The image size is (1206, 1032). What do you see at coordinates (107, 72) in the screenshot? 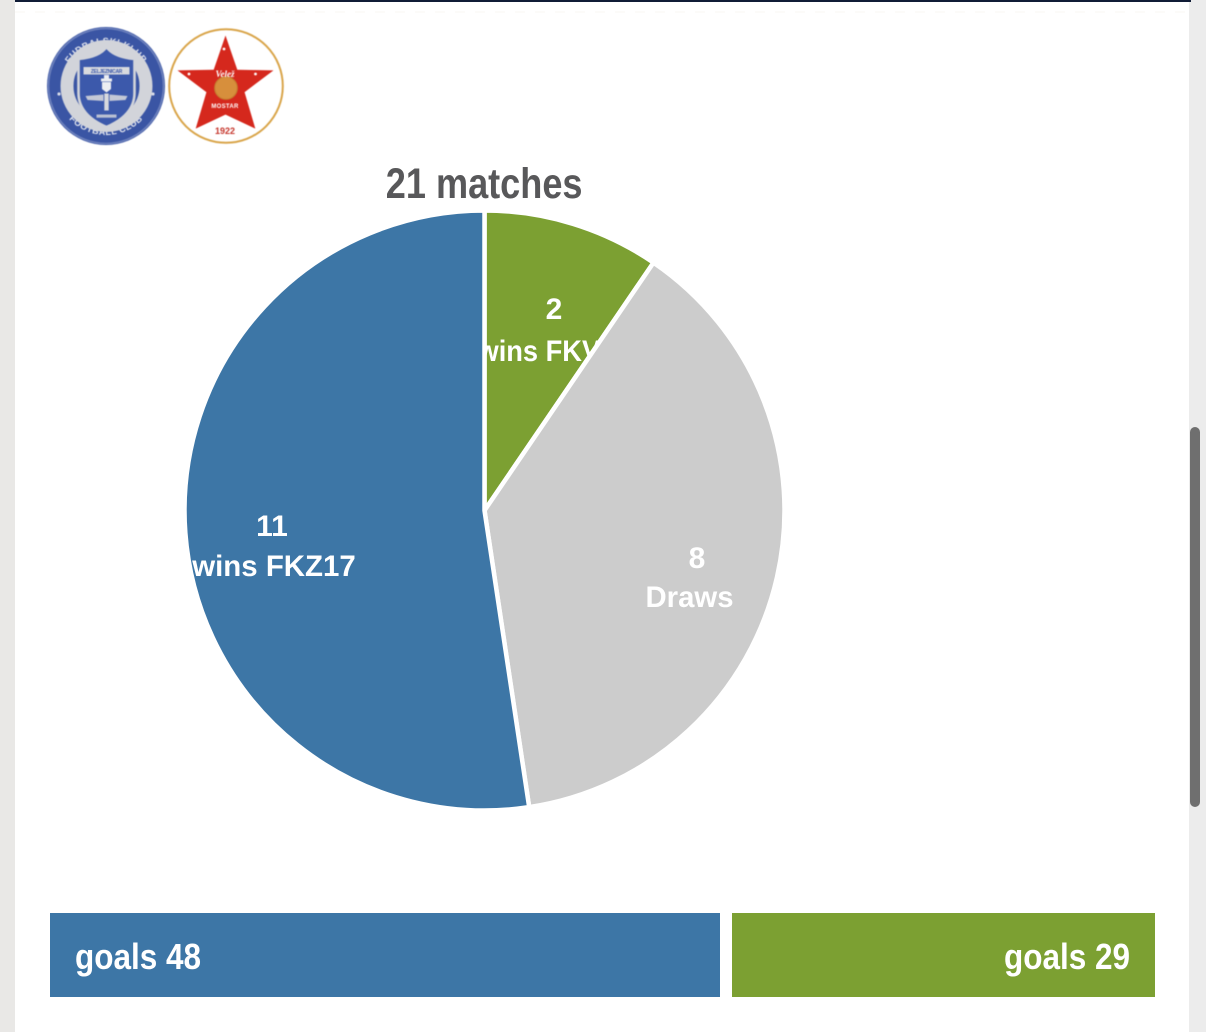
I see `svg-text: ZELJEZNICAR` at bounding box center [107, 72].